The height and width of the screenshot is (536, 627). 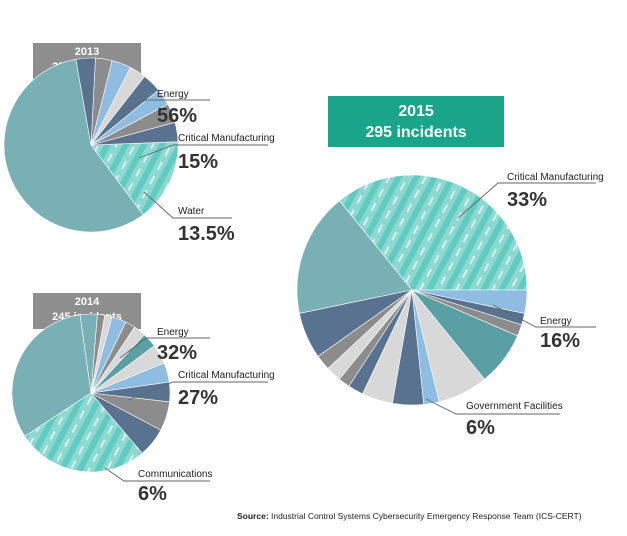 I want to click on label-2015-name-2: Government Facilities, so click(x=514, y=406).